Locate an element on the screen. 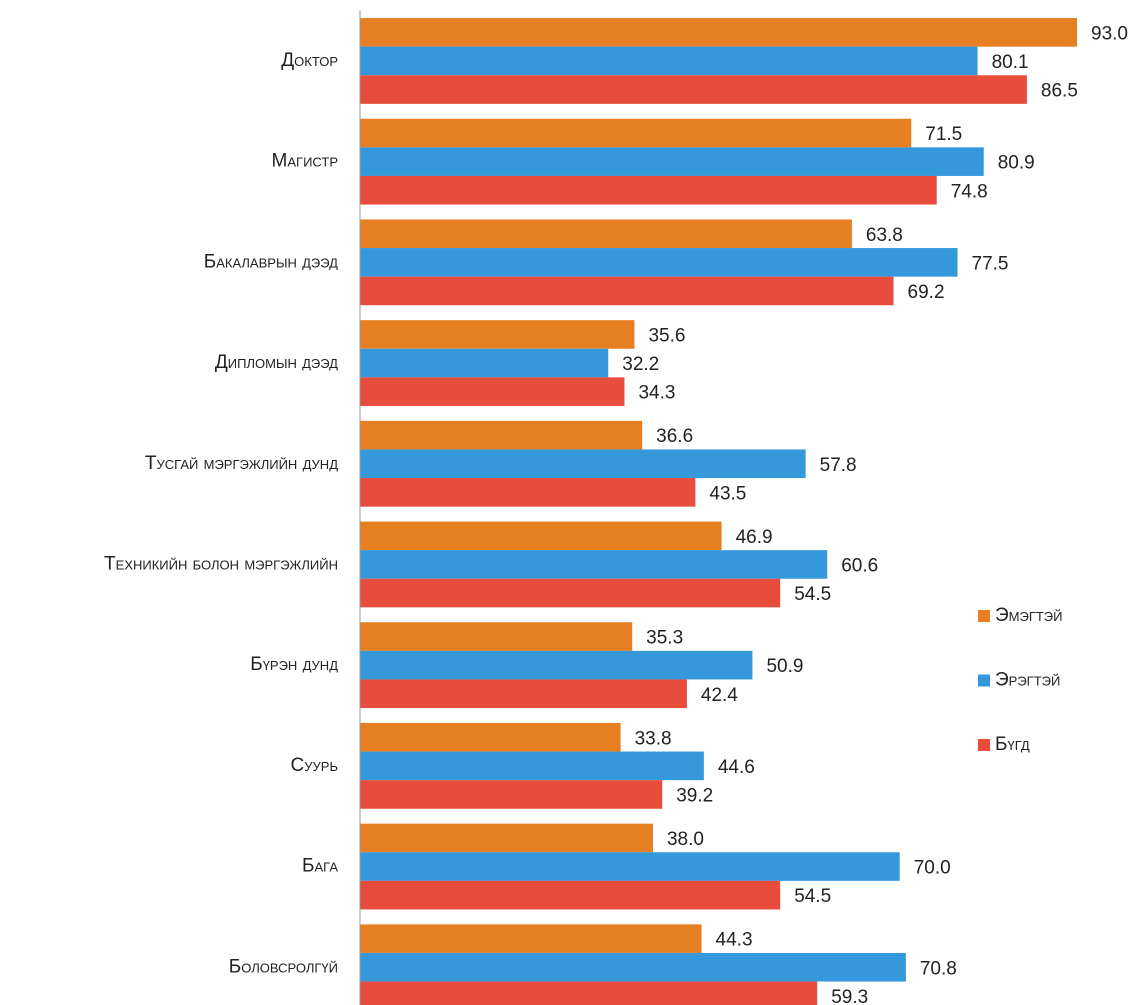 The width and height of the screenshot is (1142, 1005). category-label: Бакалаврын дээд is located at coordinates (271, 261).